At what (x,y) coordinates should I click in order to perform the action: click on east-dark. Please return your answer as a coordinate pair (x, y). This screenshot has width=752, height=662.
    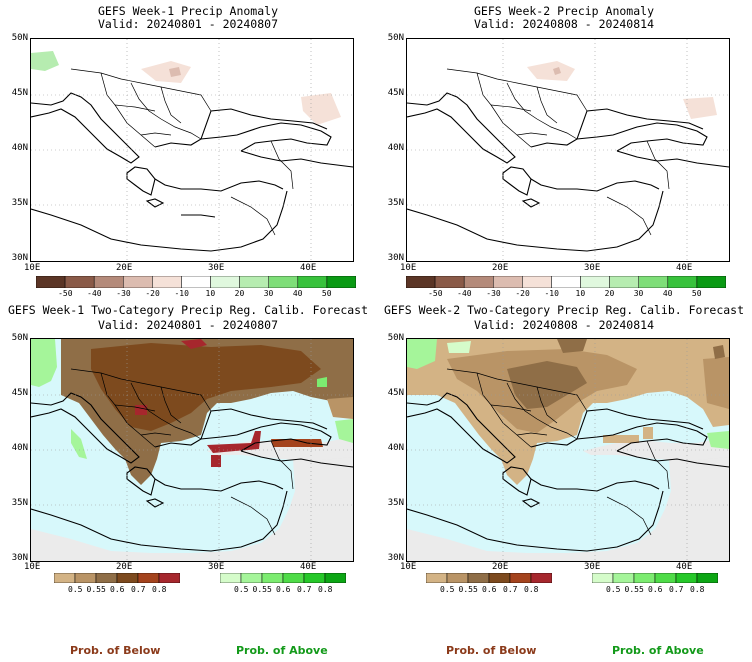
    Looking at the image, I should click on (719, 352).